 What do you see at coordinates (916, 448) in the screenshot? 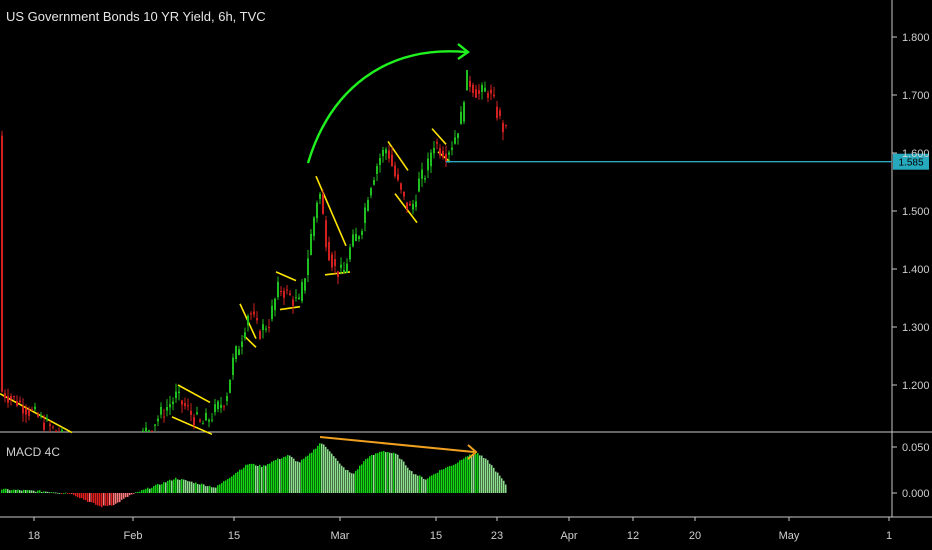
I see `macd-tick-label: 0.050` at bounding box center [916, 448].